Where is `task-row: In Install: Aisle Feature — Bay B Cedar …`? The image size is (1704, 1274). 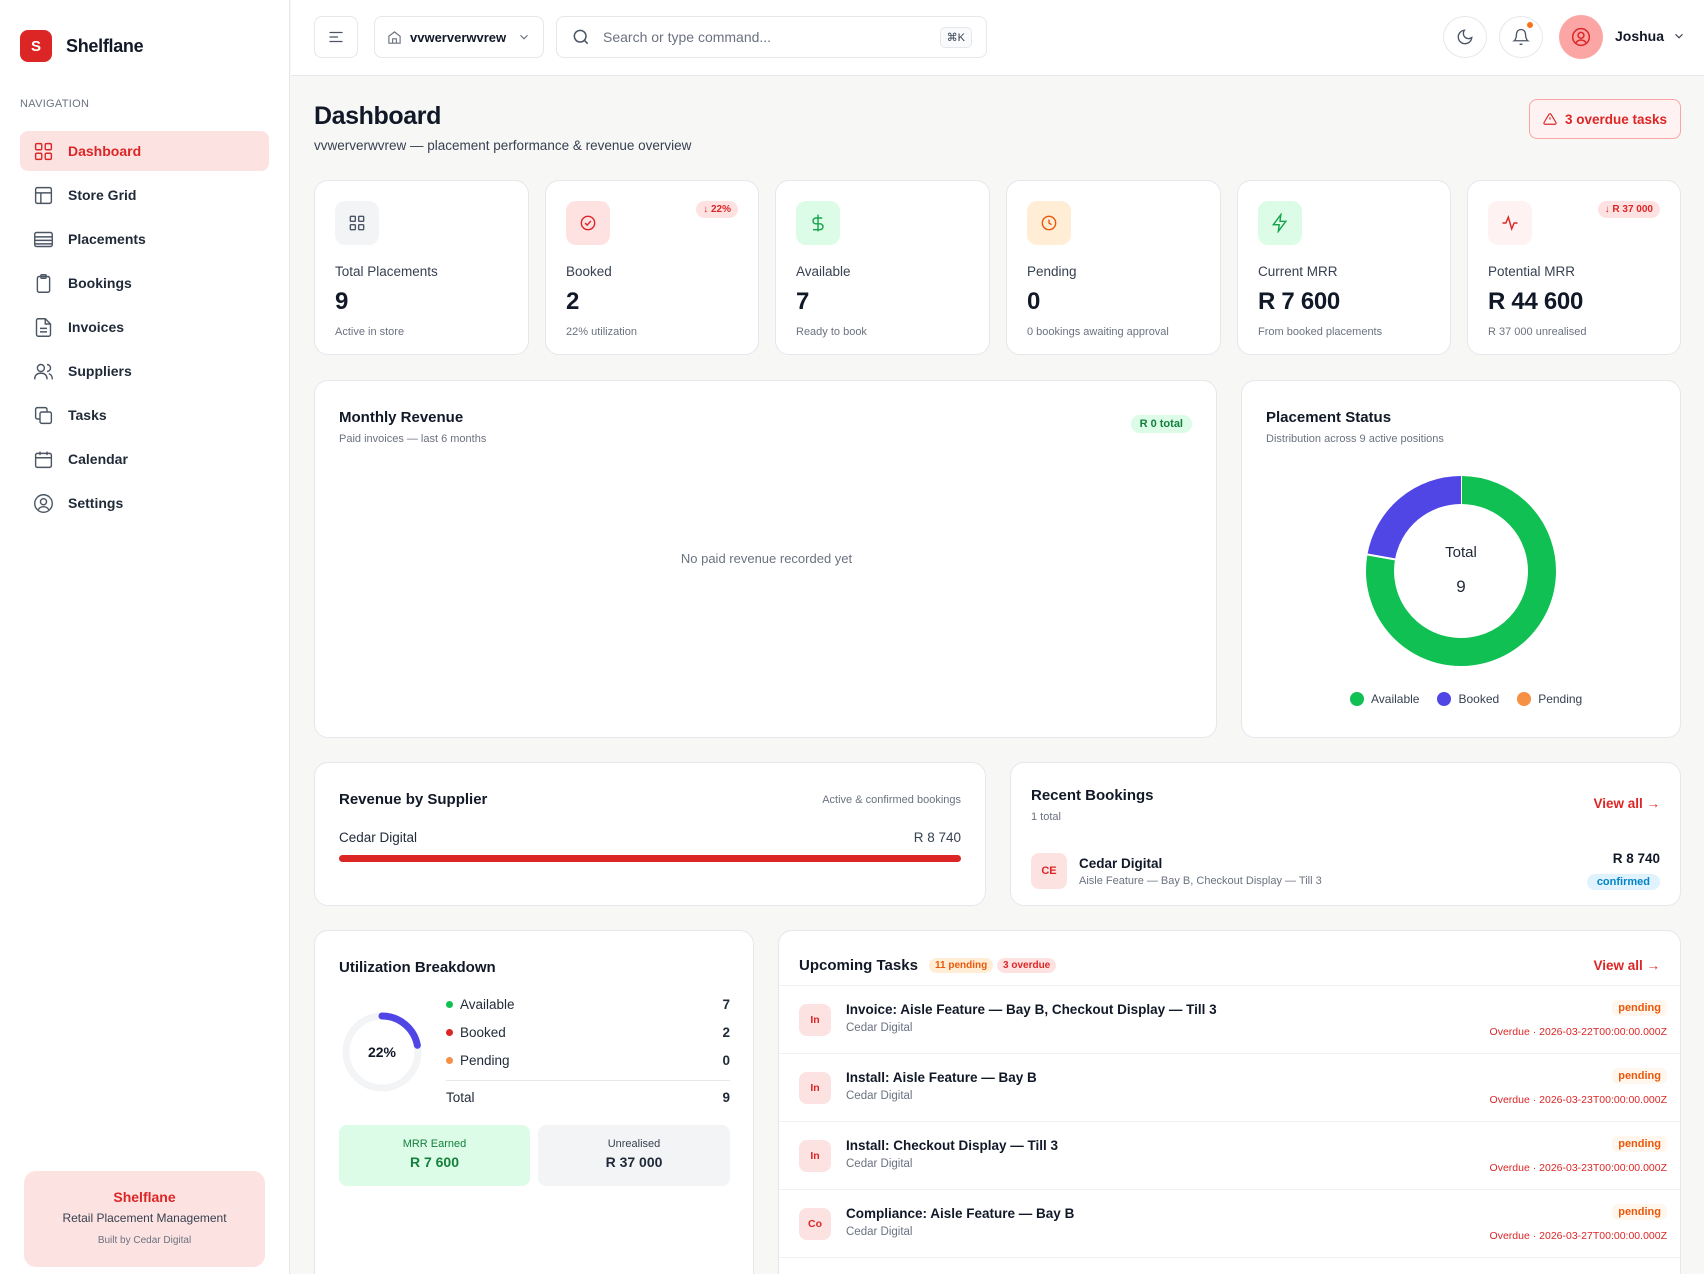
task-row: In Install: Aisle Feature — Bay B Cedar … is located at coordinates (1229, 1087).